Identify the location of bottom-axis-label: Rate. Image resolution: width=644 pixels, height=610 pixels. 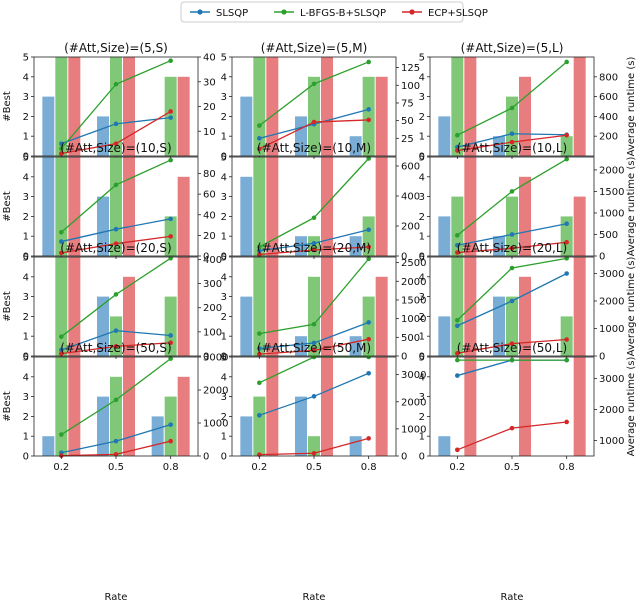
(512, 597).